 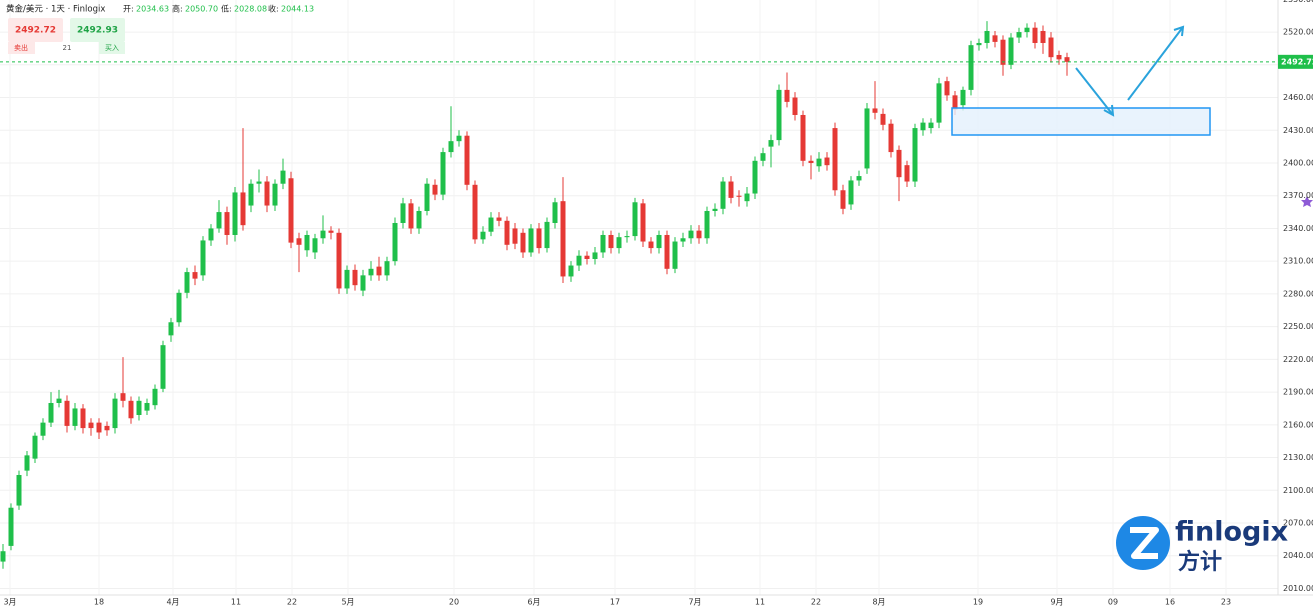 What do you see at coordinates (1130, 71) in the screenshot?
I see `arrows` at bounding box center [1130, 71].